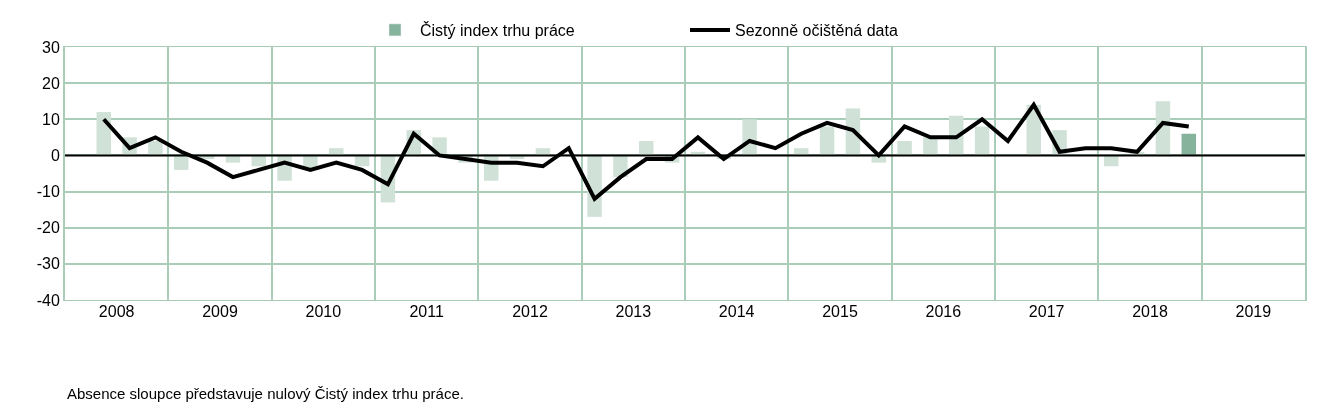 The width and height of the screenshot is (1319, 405). What do you see at coordinates (840, 311) in the screenshot?
I see `x-tick-label: 2015` at bounding box center [840, 311].